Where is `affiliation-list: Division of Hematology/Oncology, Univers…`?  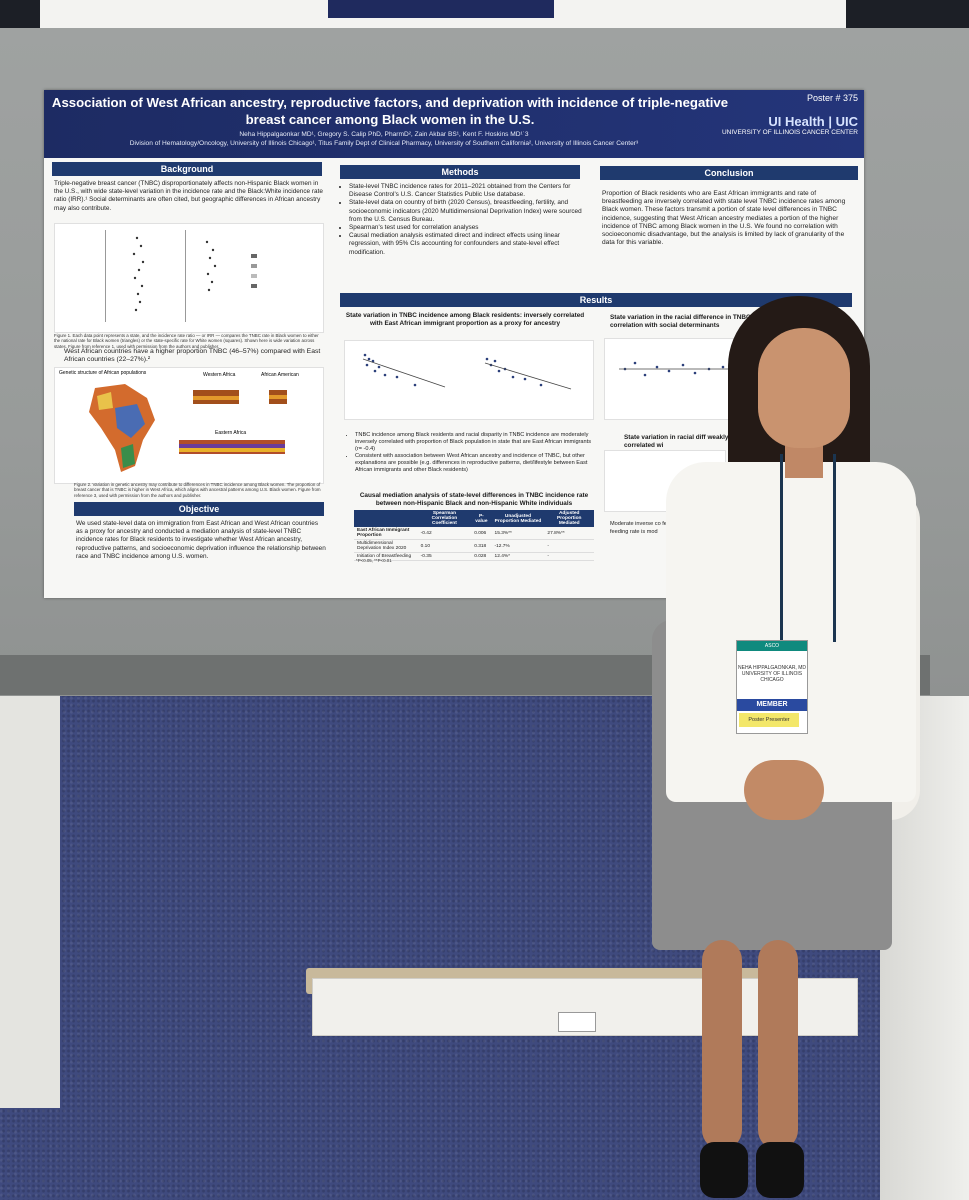 affiliation-list: Division of Hematology/Oncology, Univers… is located at coordinates (384, 143).